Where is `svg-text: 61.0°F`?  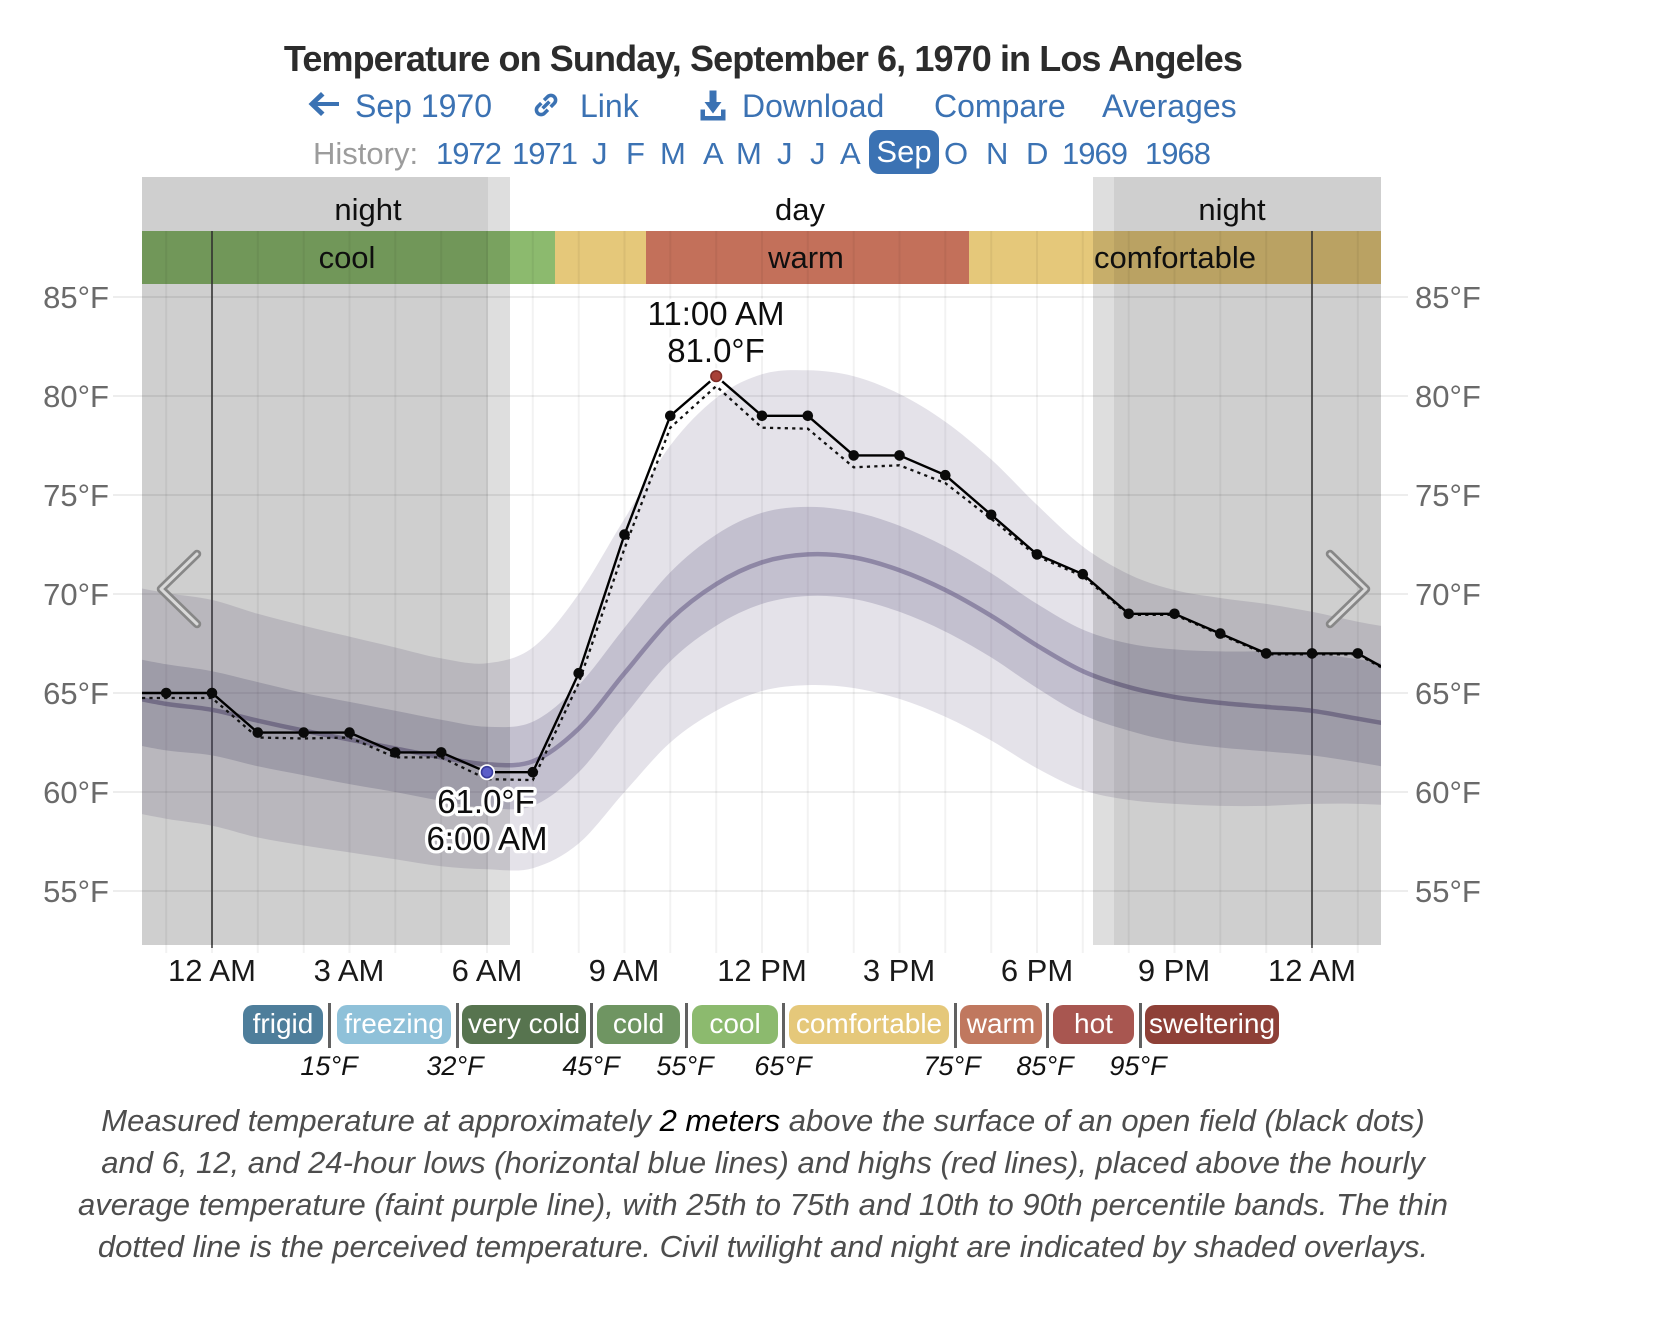 svg-text: 61.0°F is located at coordinates (486, 801).